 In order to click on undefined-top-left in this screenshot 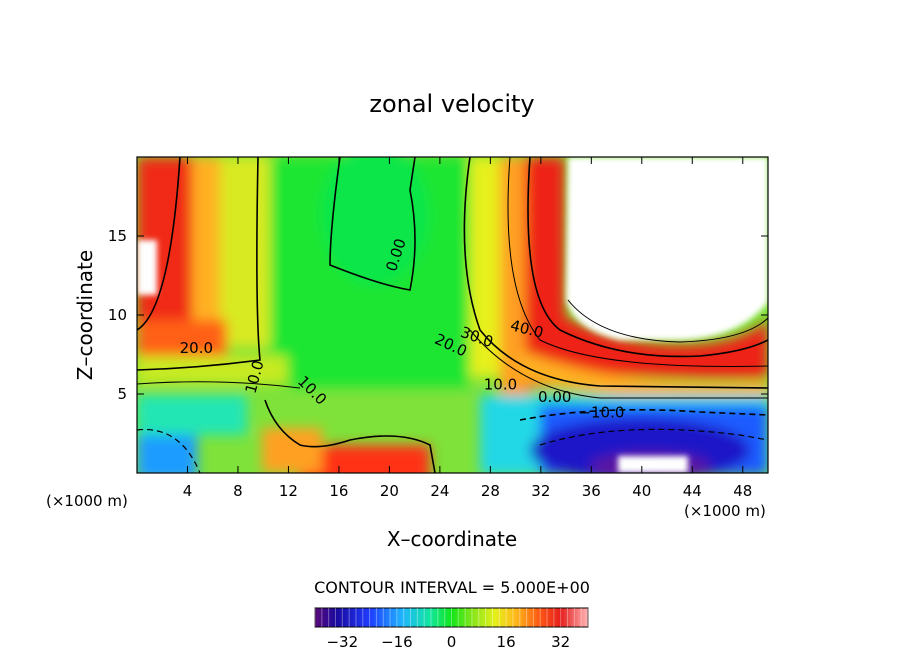, I will do `click(147, 267)`.